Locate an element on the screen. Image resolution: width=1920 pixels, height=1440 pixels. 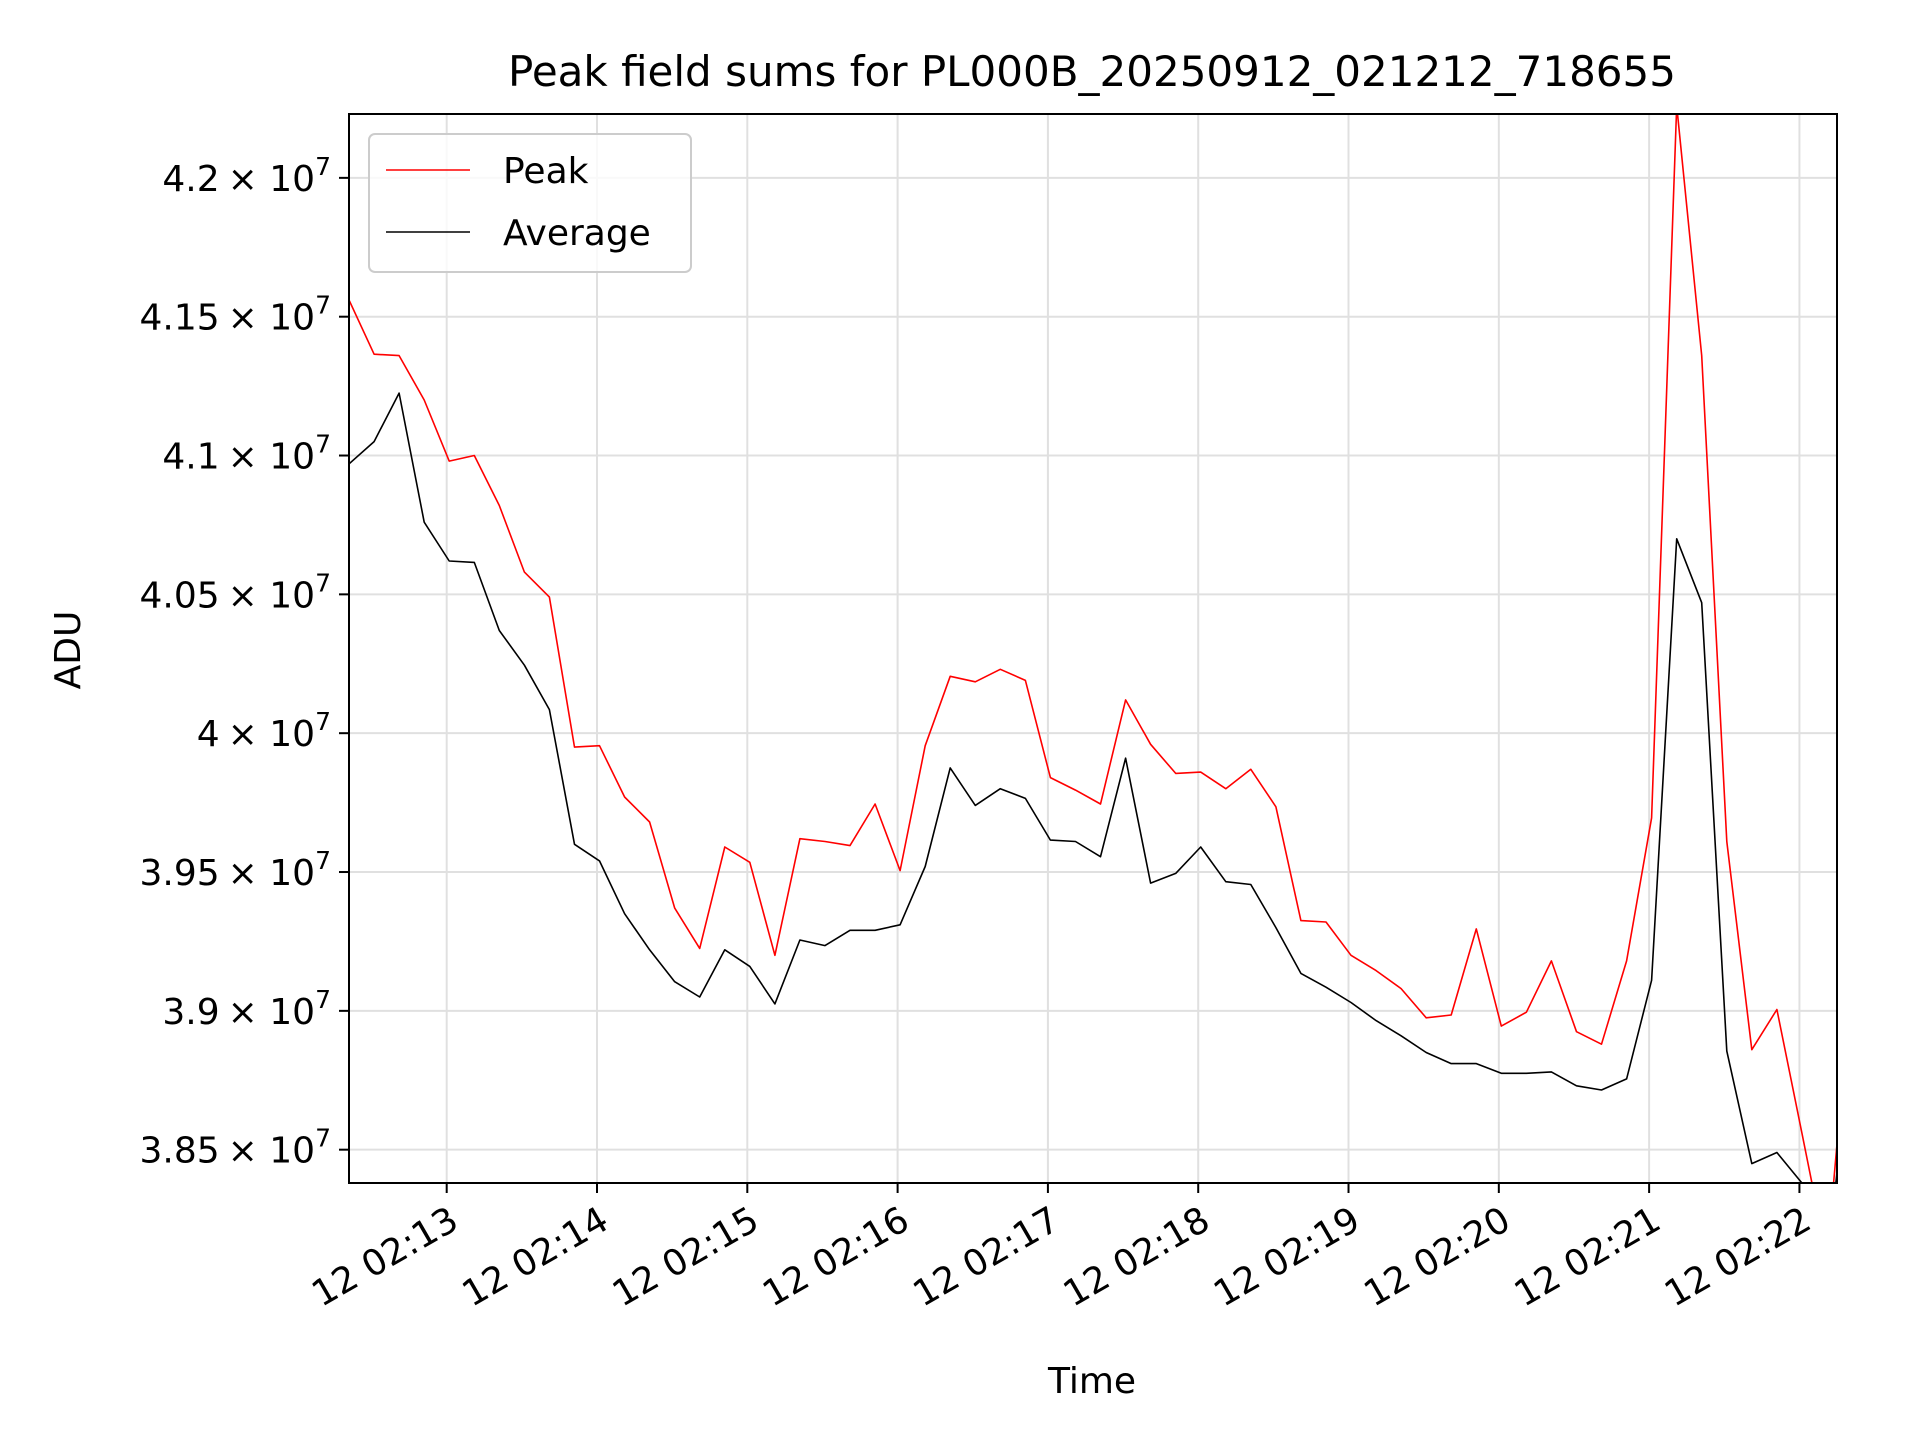
y-tick-mantissa: 3.95 is located at coordinates (180, 873).